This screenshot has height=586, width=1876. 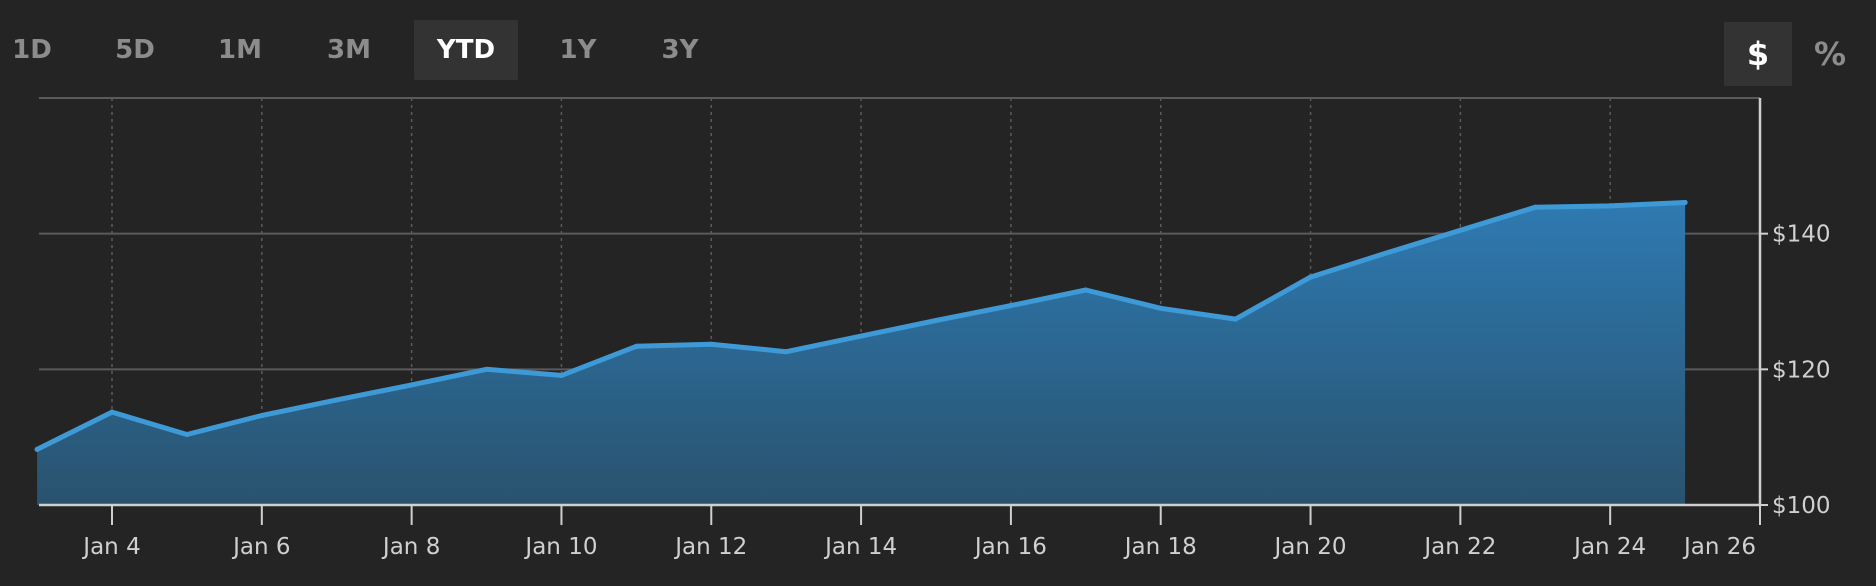 I want to click on x-tick-label: Jan 14, so click(x=860, y=547).